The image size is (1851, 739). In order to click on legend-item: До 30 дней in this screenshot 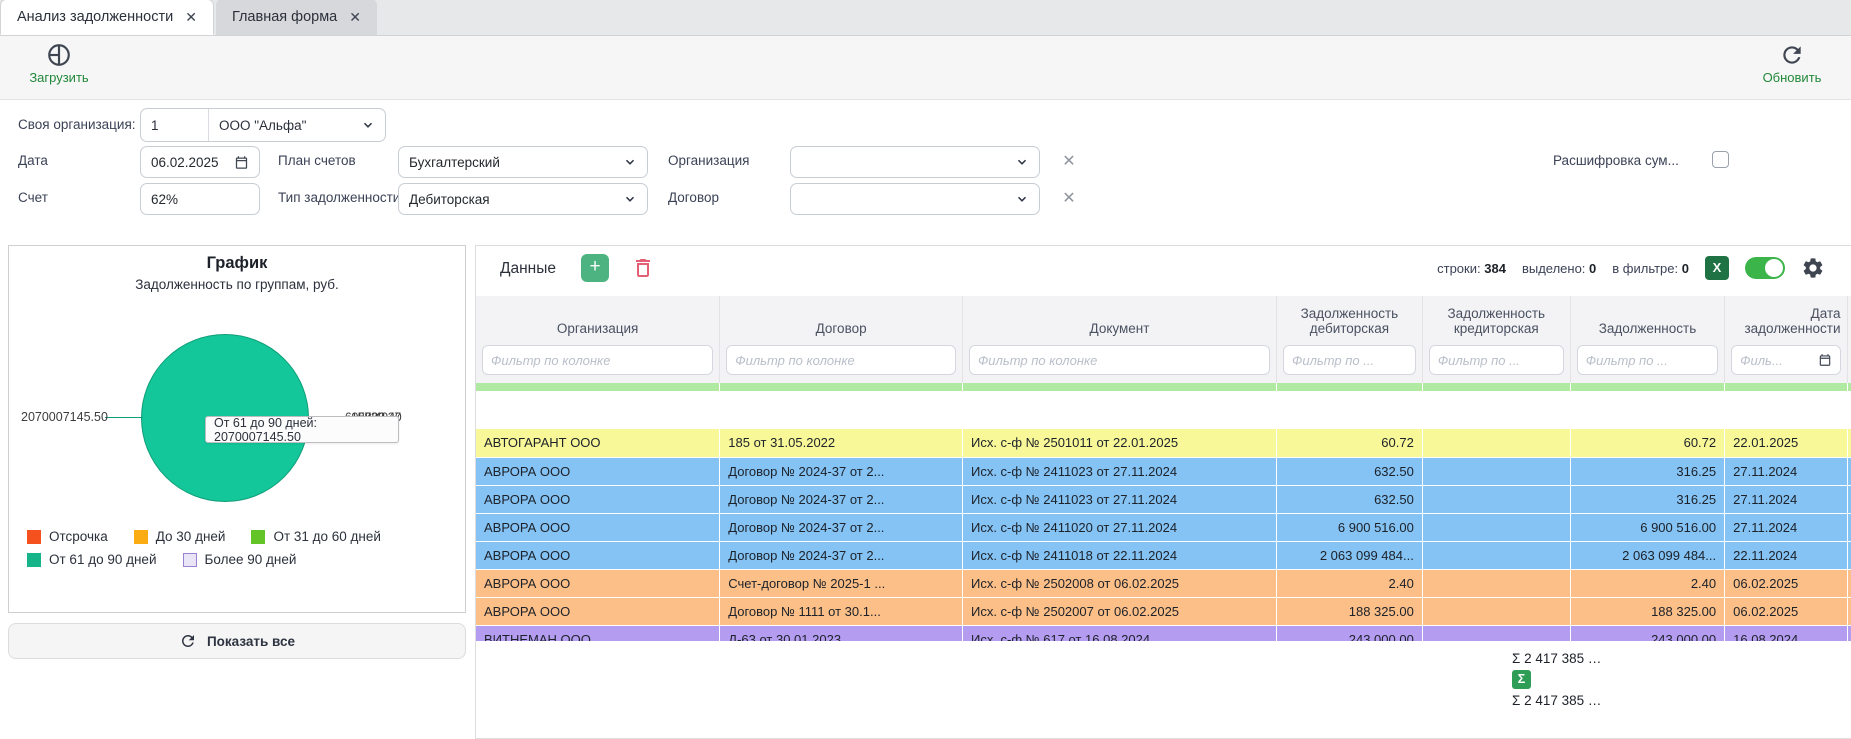, I will do `click(179, 536)`.